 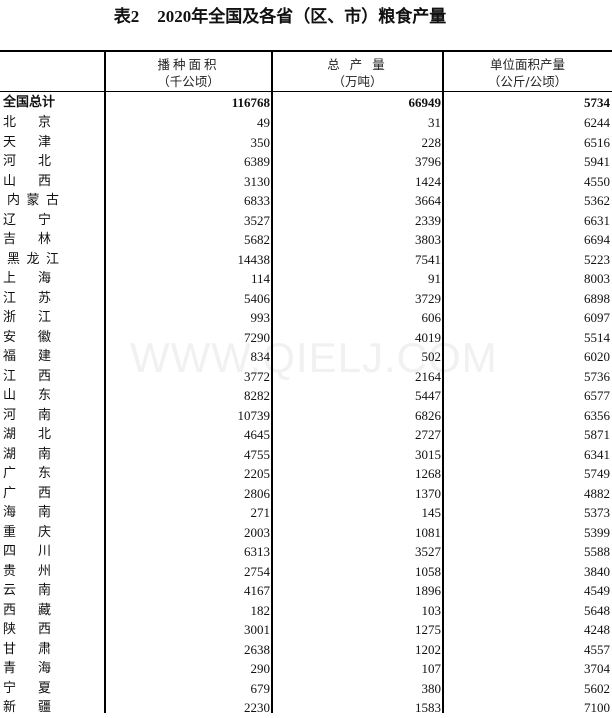 I want to click on region-name: 陕西, so click(x=27, y=629).